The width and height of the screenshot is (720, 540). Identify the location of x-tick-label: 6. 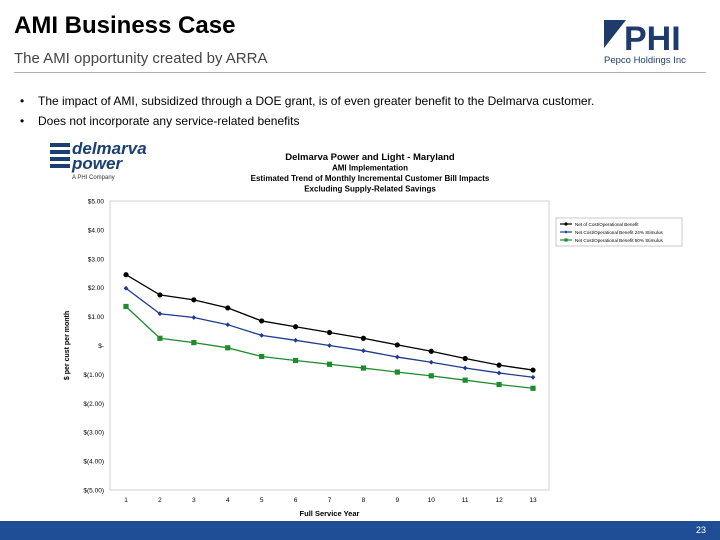
(296, 500).